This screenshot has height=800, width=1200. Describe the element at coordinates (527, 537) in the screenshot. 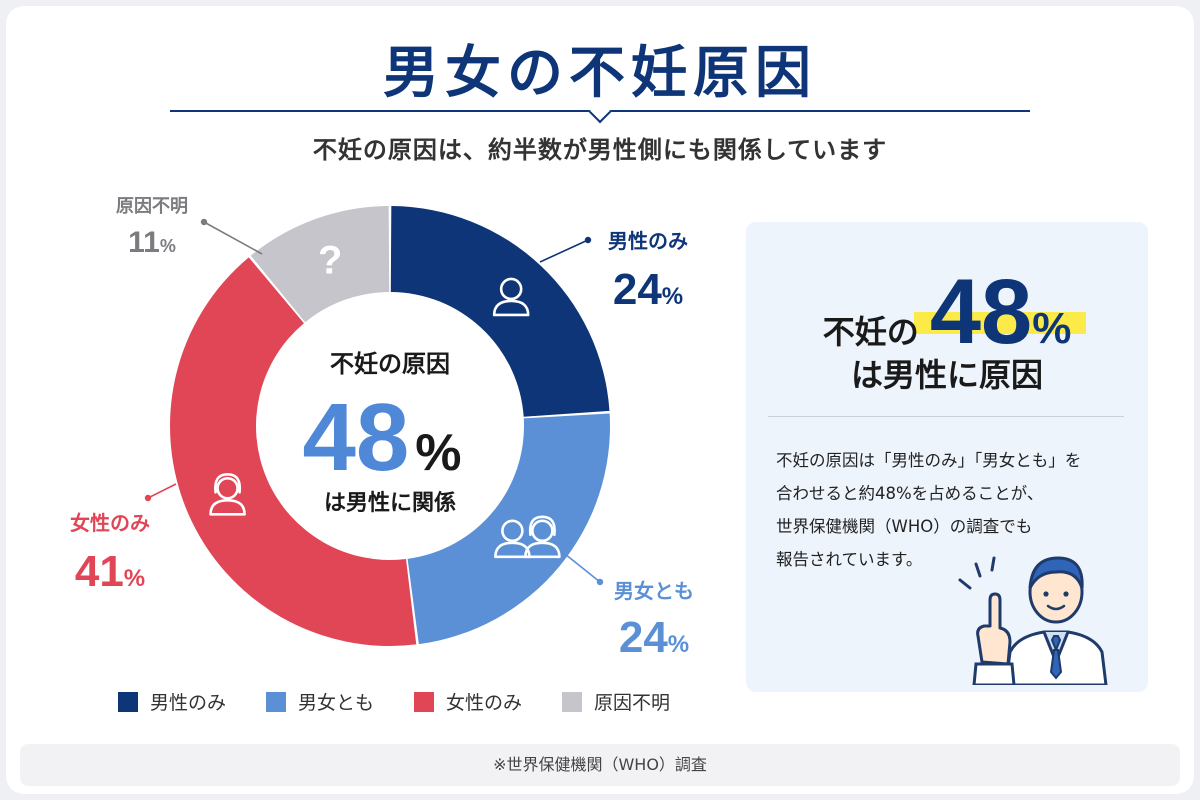

I see `couple-icon` at that location.